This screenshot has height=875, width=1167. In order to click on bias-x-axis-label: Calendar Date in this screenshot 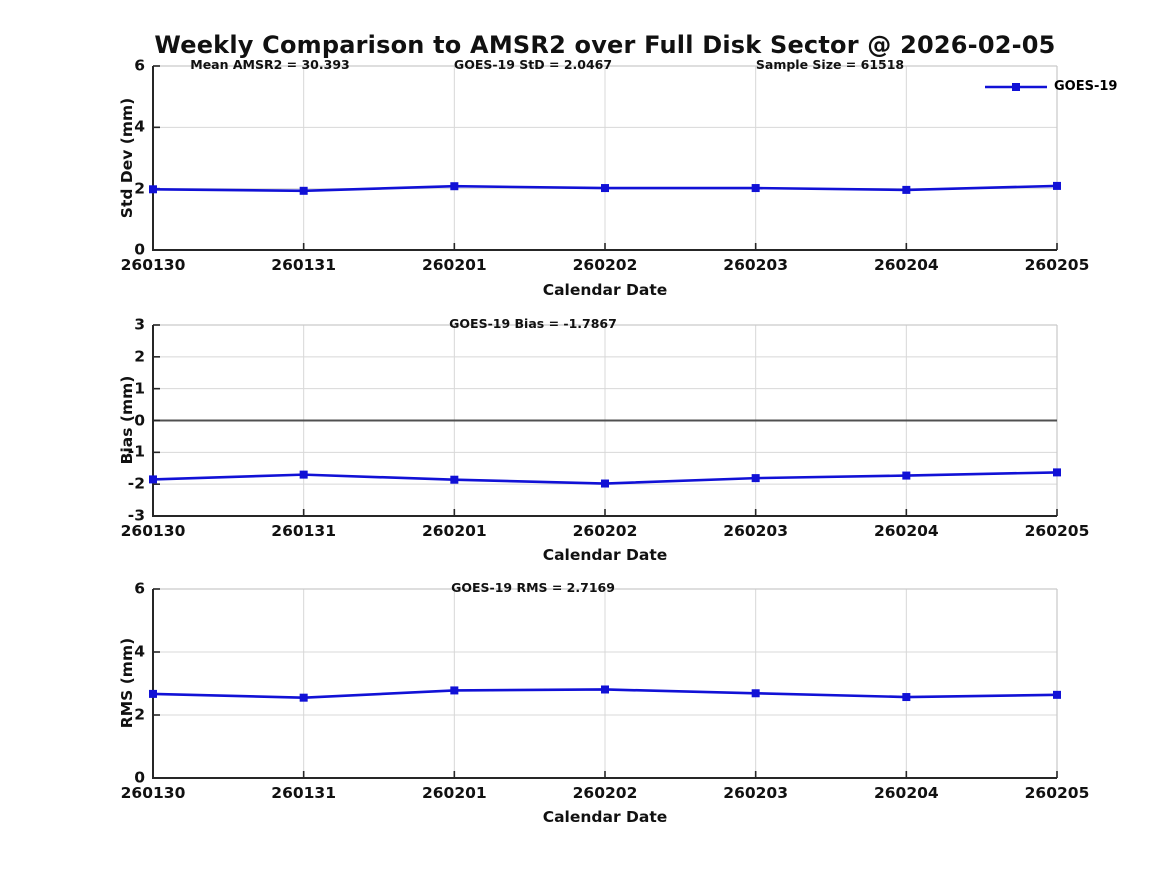, I will do `click(605, 555)`.